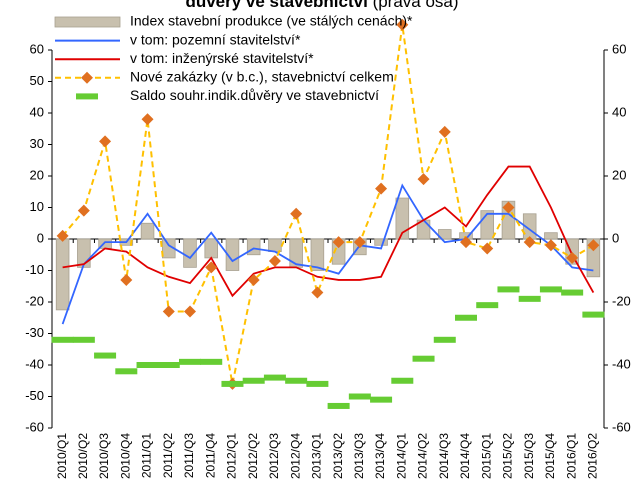  What do you see at coordinates (254, 95) in the screenshot?
I see `legend-label: Saldo souhr.indik.důvěry ve stavebnictví` at bounding box center [254, 95].